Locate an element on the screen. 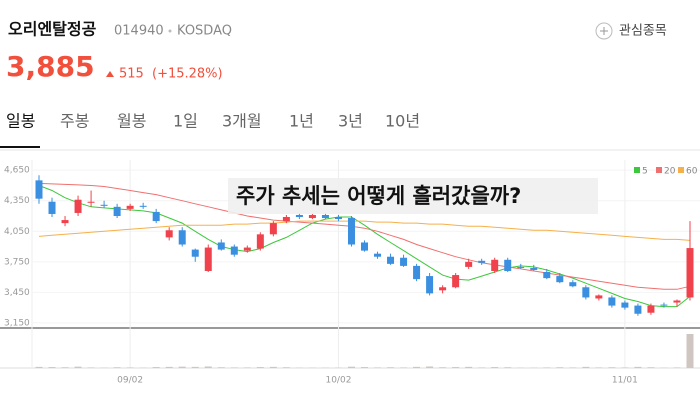 This screenshot has height=404, width=700. x-tick-label: 10/02 is located at coordinates (338, 381).